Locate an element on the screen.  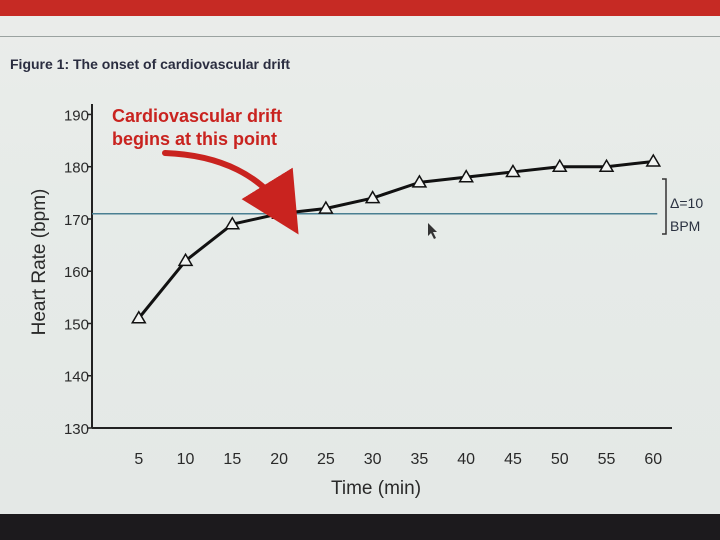
delta-annotation-line2: BPM is located at coordinates (685, 226).